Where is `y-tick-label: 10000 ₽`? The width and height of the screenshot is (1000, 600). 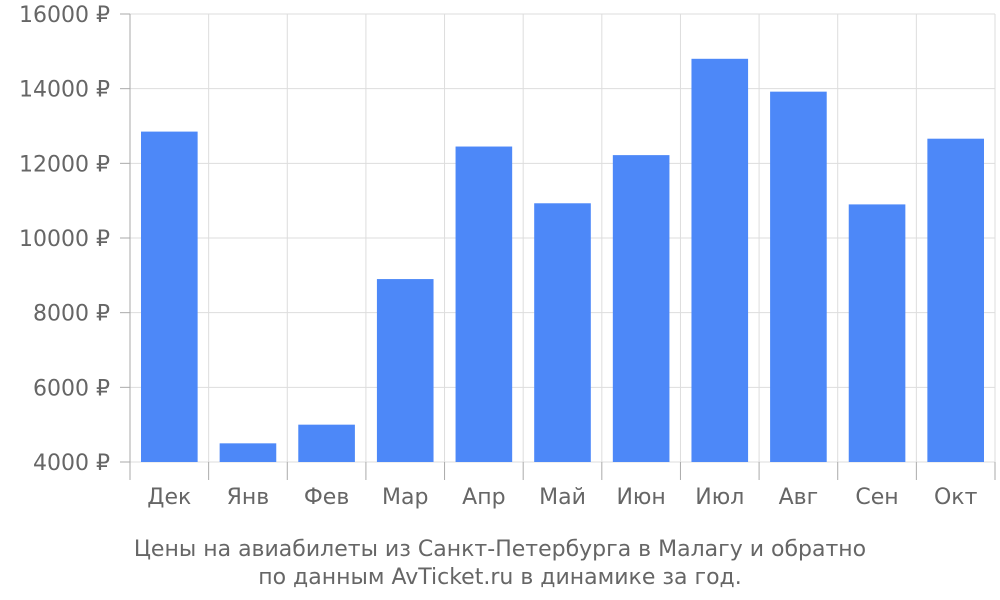 y-tick-label: 10000 ₽ is located at coordinates (64, 239).